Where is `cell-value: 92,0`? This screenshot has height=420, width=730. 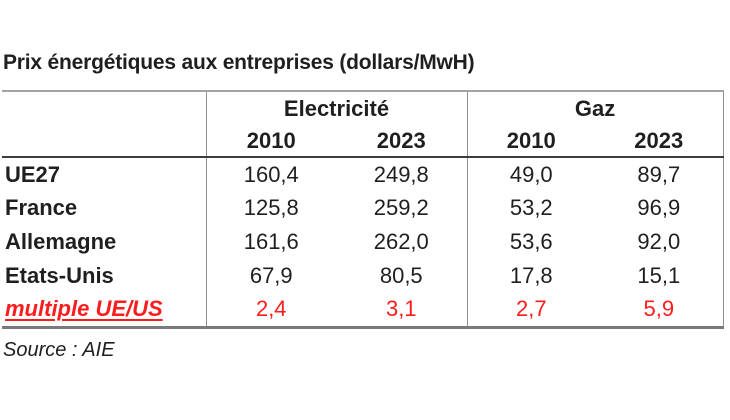
cell-value: 92,0 is located at coordinates (659, 242).